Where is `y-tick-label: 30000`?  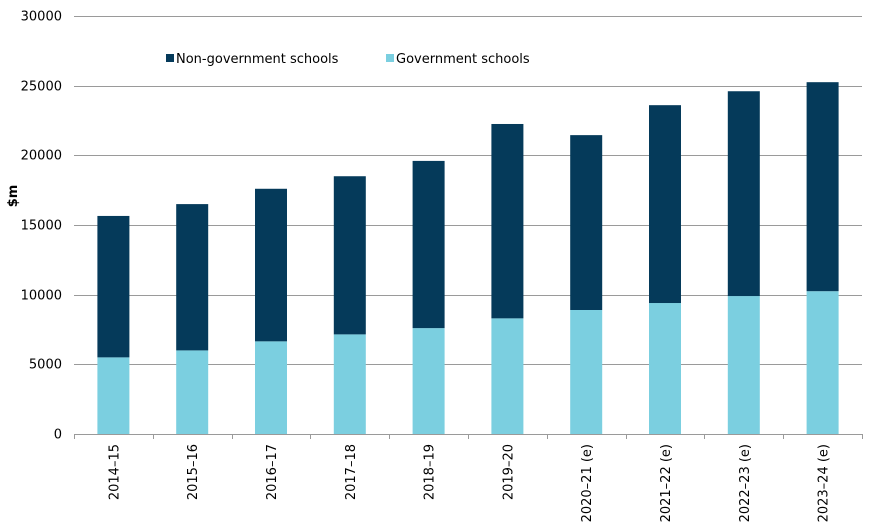
y-tick-label: 30000 is located at coordinates (41, 17).